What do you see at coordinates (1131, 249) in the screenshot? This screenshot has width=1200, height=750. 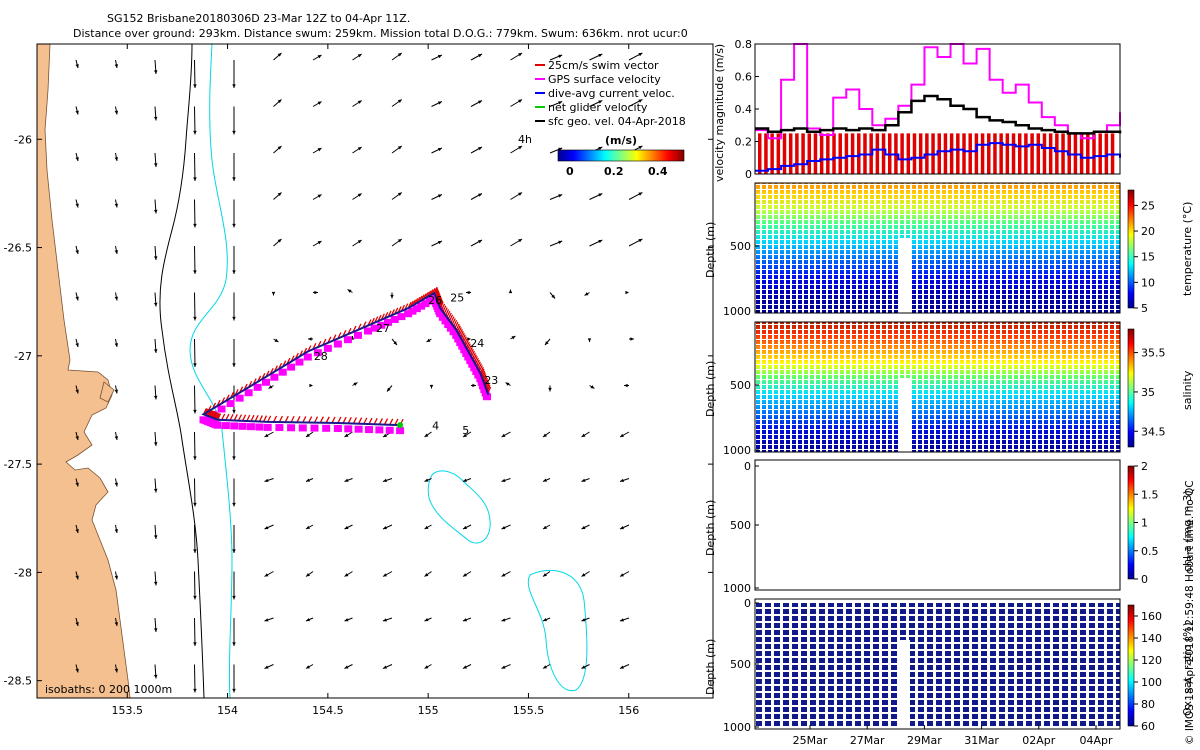 I see `temperature-colorbar` at bounding box center [1131, 249].